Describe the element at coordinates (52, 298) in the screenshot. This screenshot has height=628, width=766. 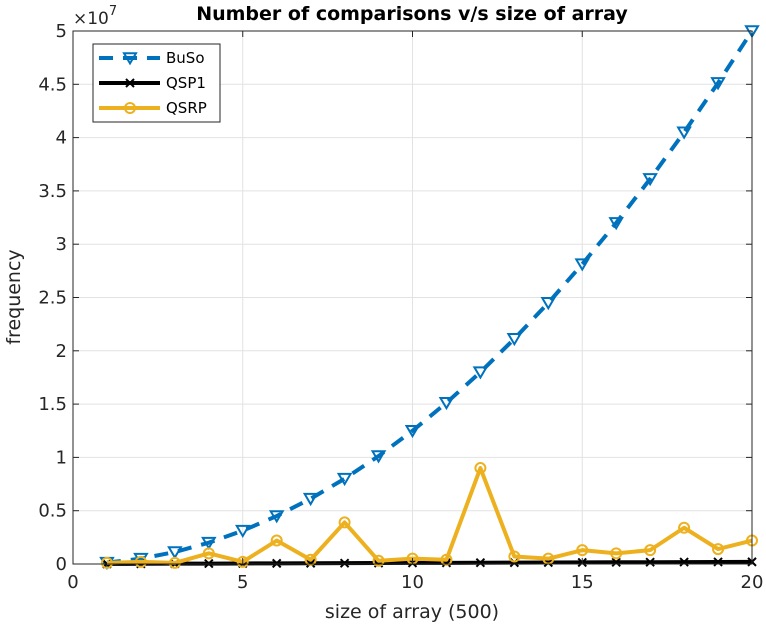
I see `y-tick-label: 2.5` at that location.